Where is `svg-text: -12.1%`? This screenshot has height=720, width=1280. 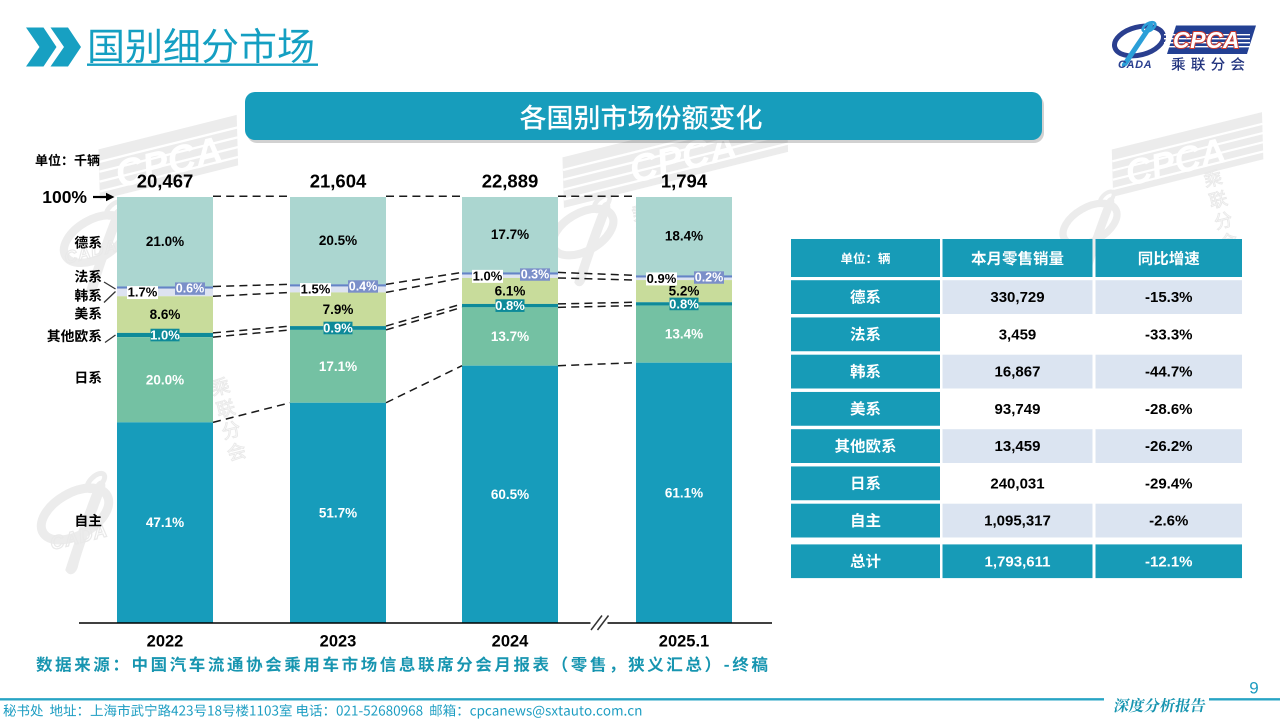 svg-text: -12.1% is located at coordinates (1169, 561).